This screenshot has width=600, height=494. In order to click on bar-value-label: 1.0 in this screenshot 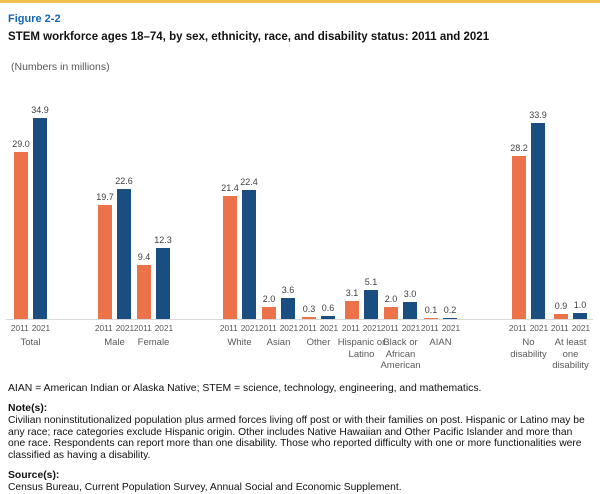, I will do `click(580, 305)`.